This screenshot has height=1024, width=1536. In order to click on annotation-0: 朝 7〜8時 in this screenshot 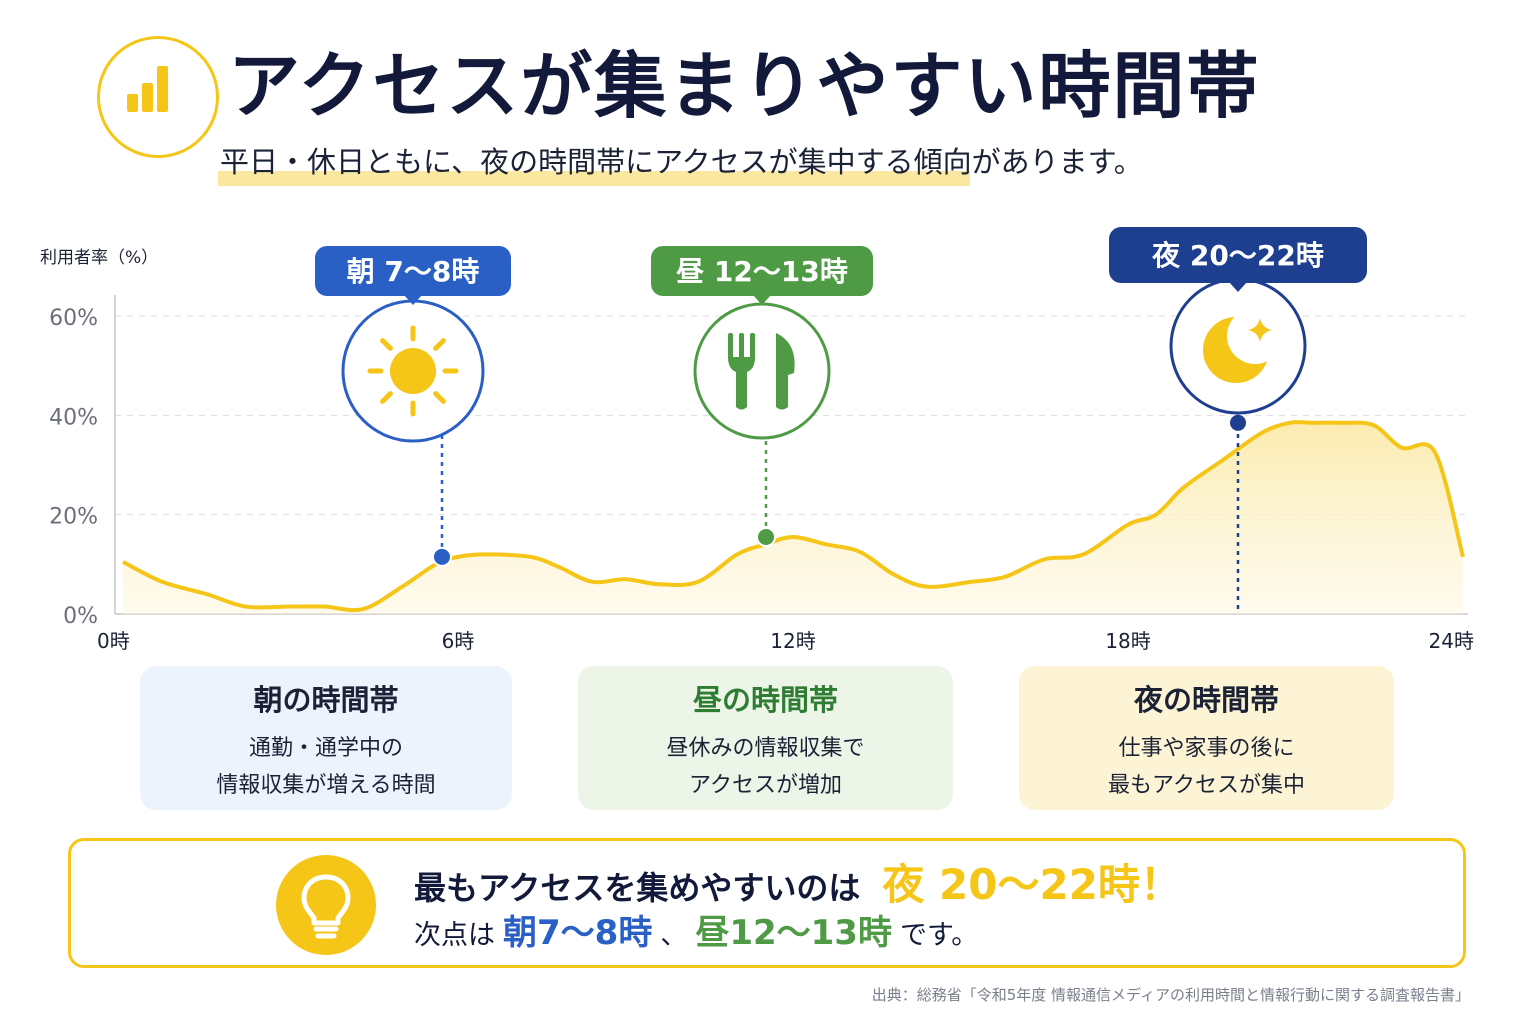, I will do `click(413, 406)`.